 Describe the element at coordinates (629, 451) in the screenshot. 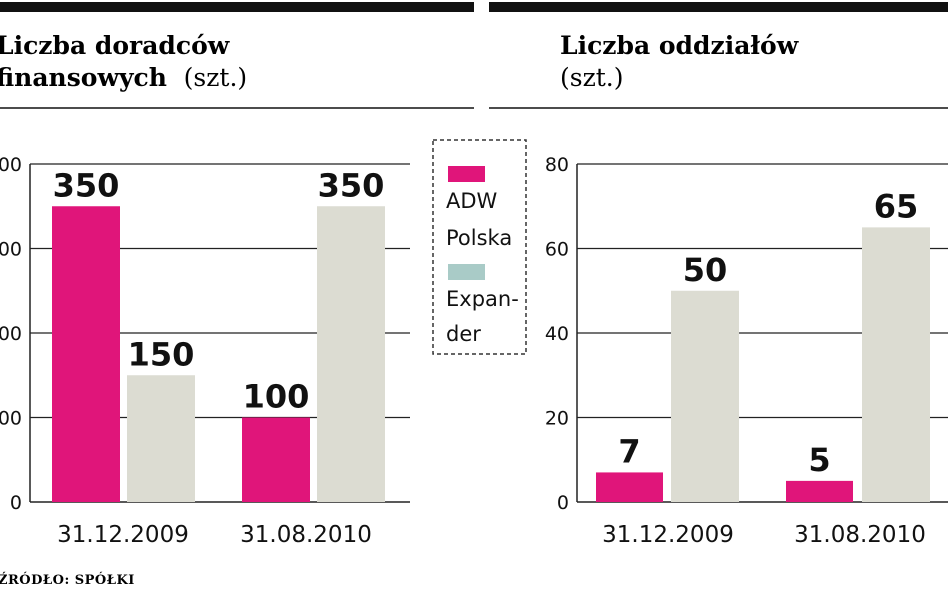

I see `bar-value-label: 7` at that location.